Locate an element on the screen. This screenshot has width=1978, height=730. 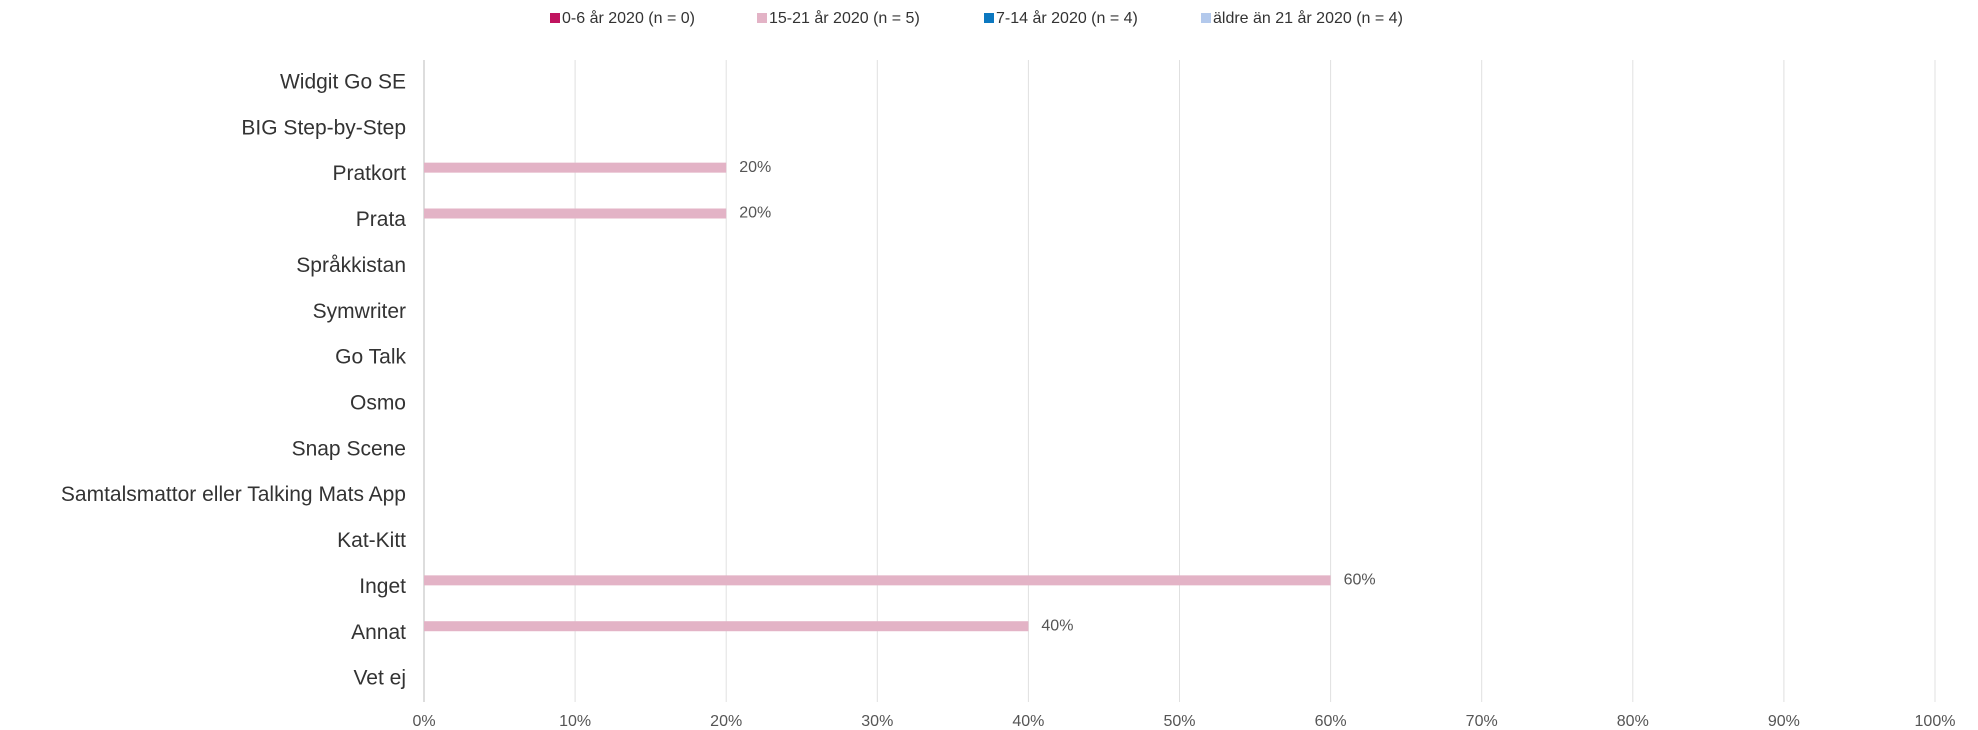
x-tick-label: 70% is located at coordinates (1482, 721).